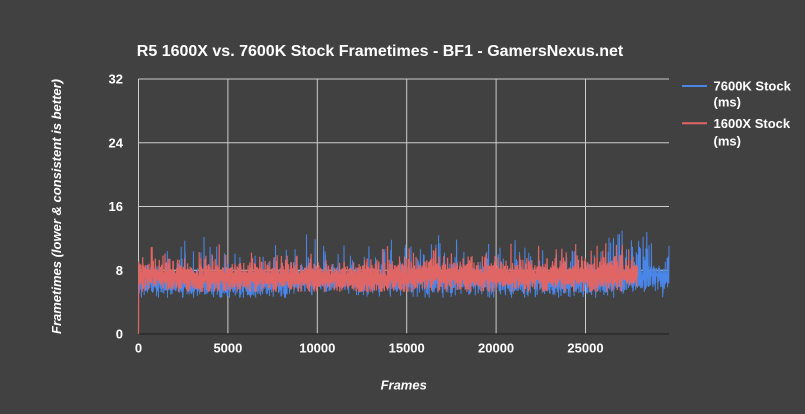 This screenshot has width=805, height=414. What do you see at coordinates (116, 206) in the screenshot?
I see `svg-text: 16` at bounding box center [116, 206].